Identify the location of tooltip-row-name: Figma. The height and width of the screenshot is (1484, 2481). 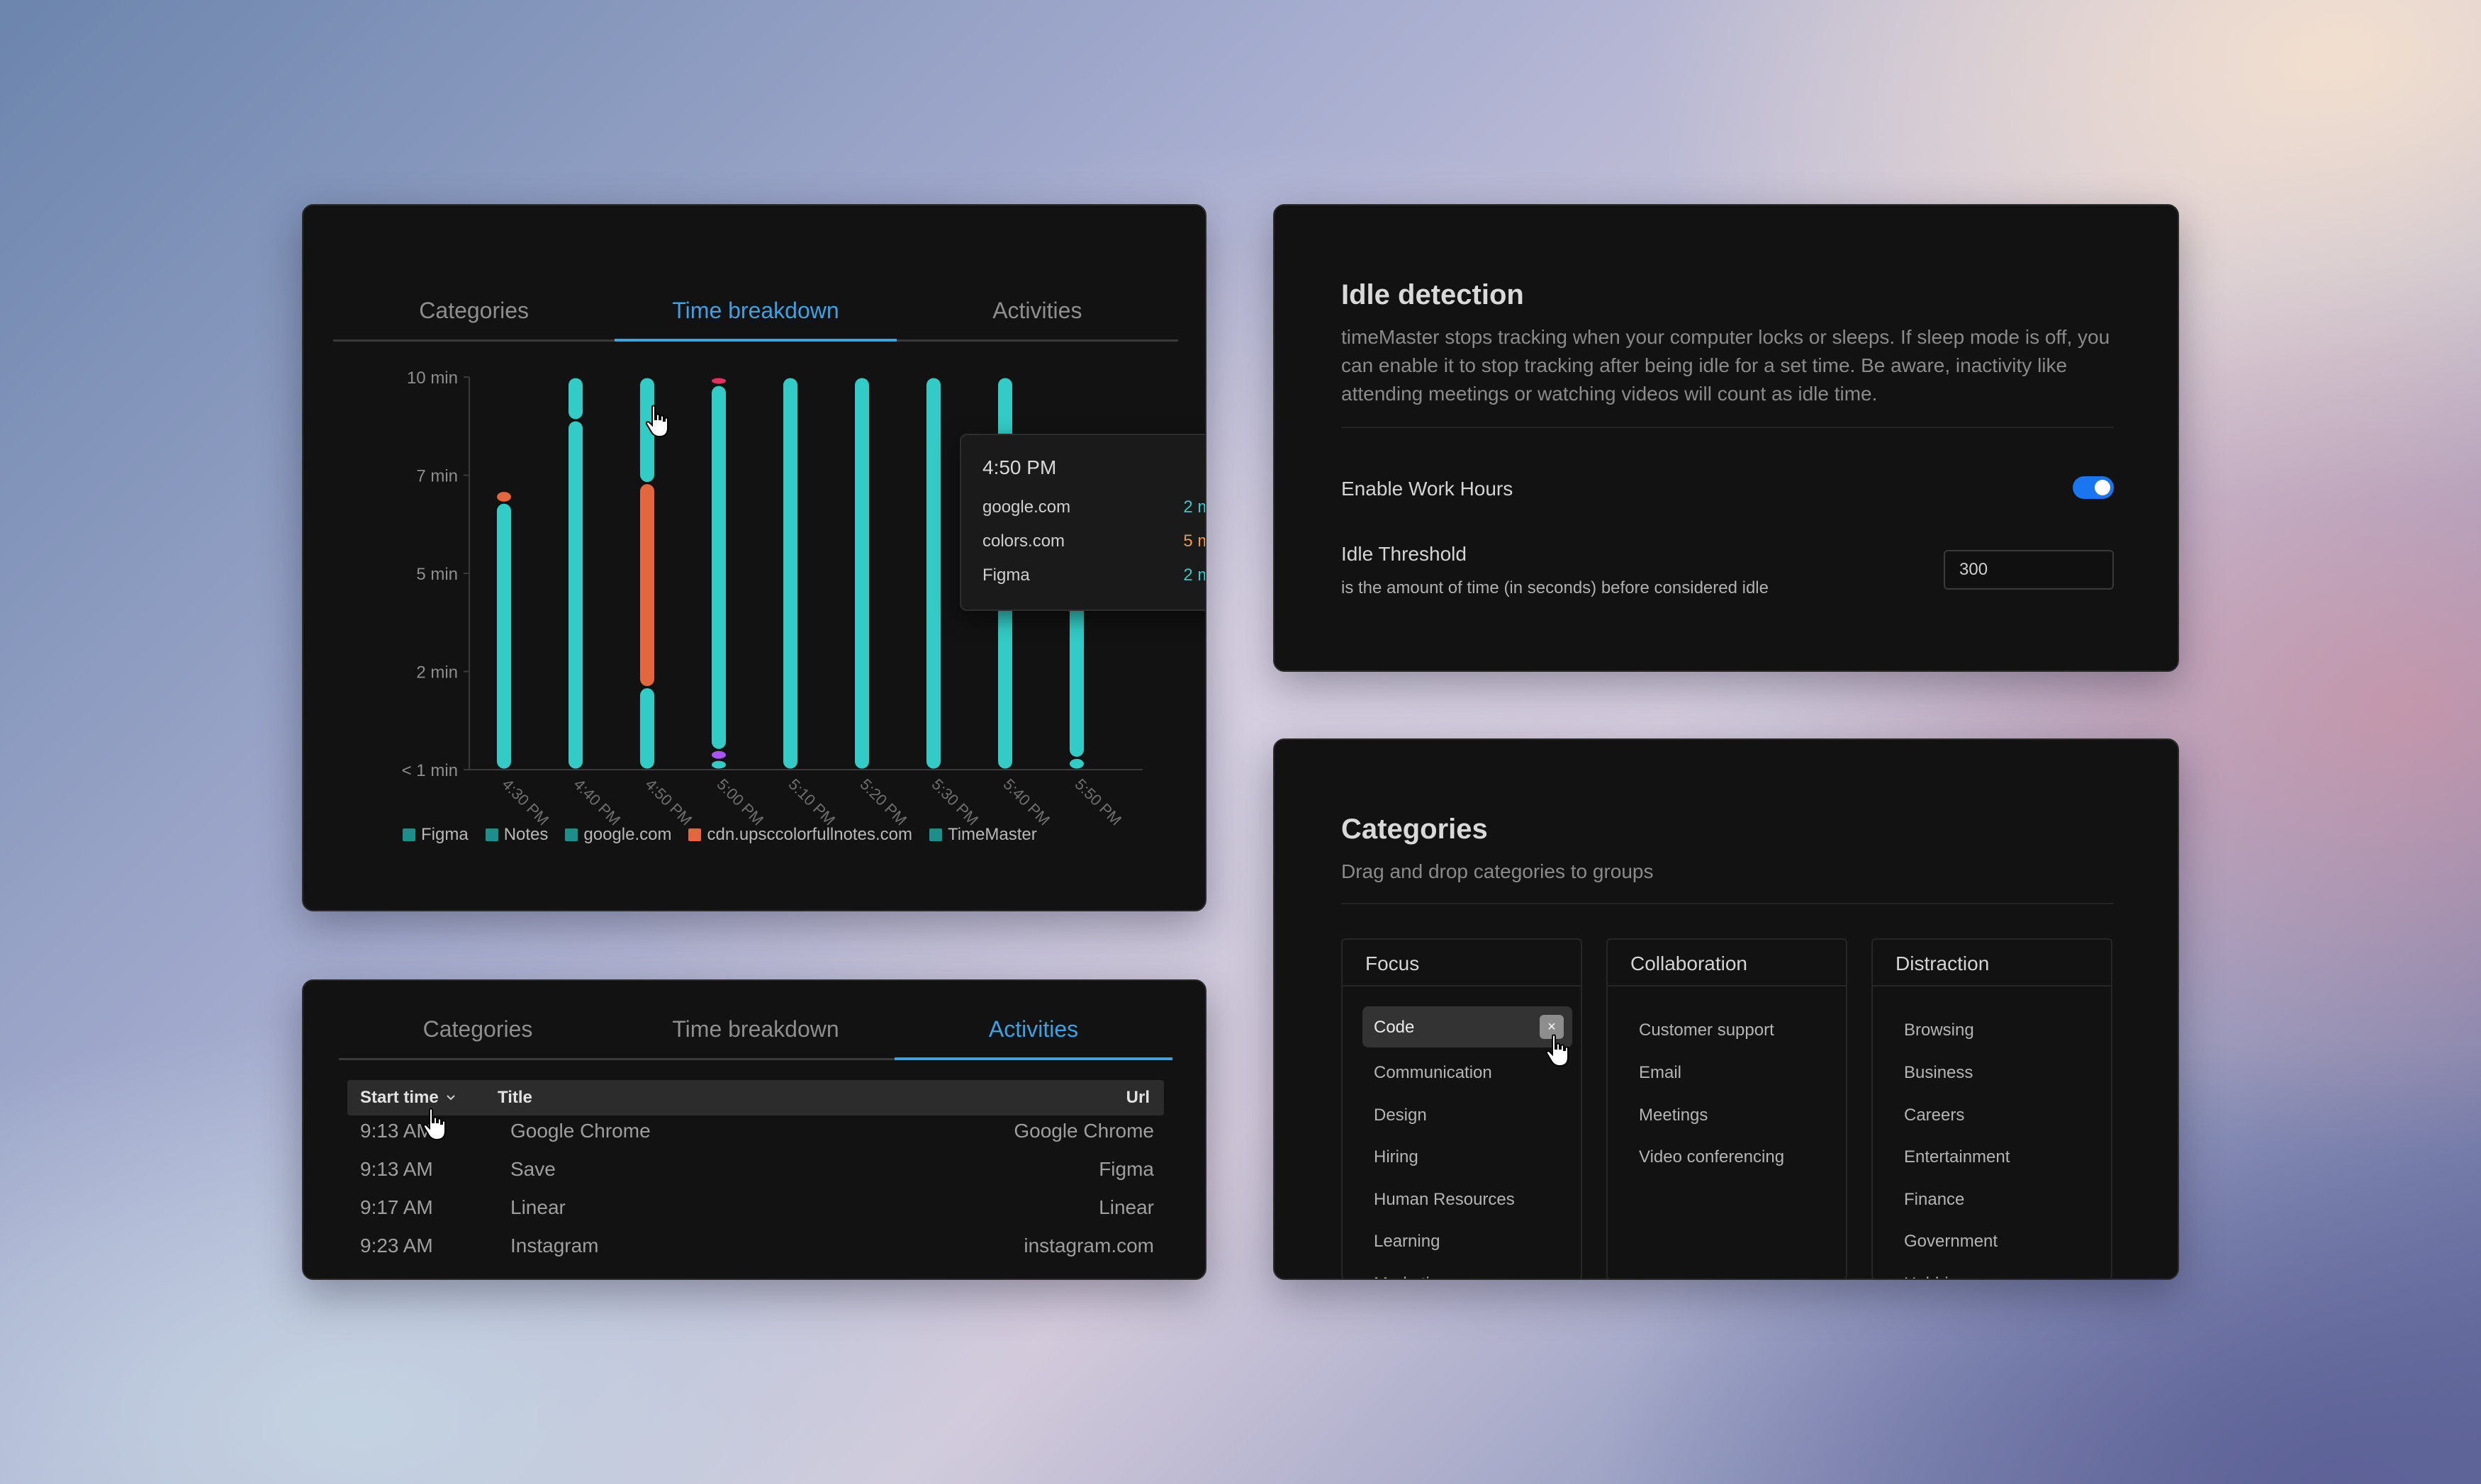
(1006, 575).